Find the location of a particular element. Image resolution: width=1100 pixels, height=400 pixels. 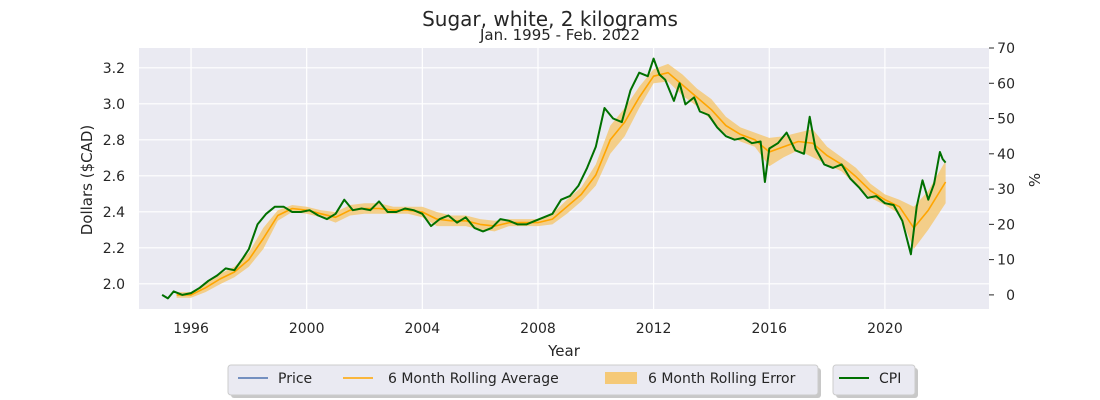

chart-subtitle: Jan. 1995 - Feb. 2022 is located at coordinates (559, 35).